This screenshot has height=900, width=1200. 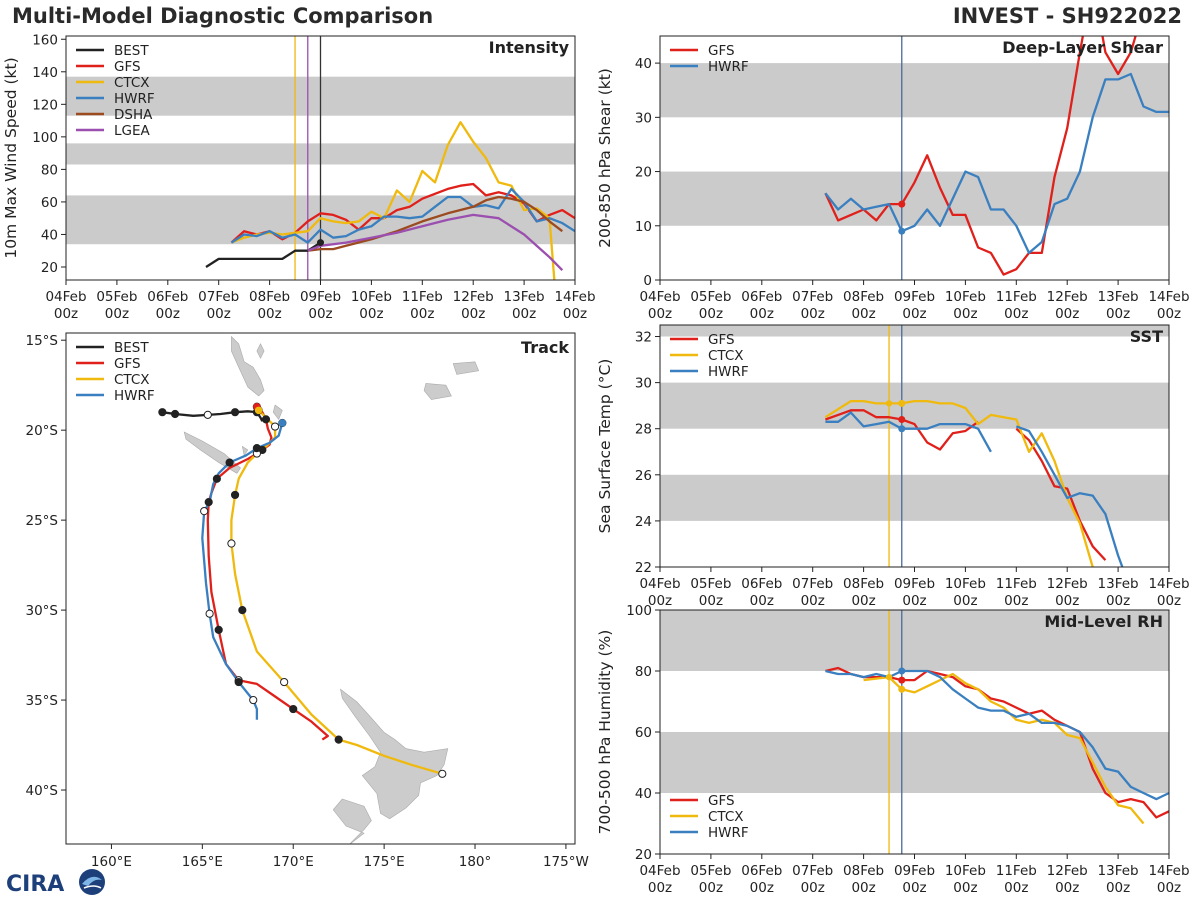 What do you see at coordinates (42, 521) in the screenshot?
I see `lat-tick-label: 25°S` at bounding box center [42, 521].